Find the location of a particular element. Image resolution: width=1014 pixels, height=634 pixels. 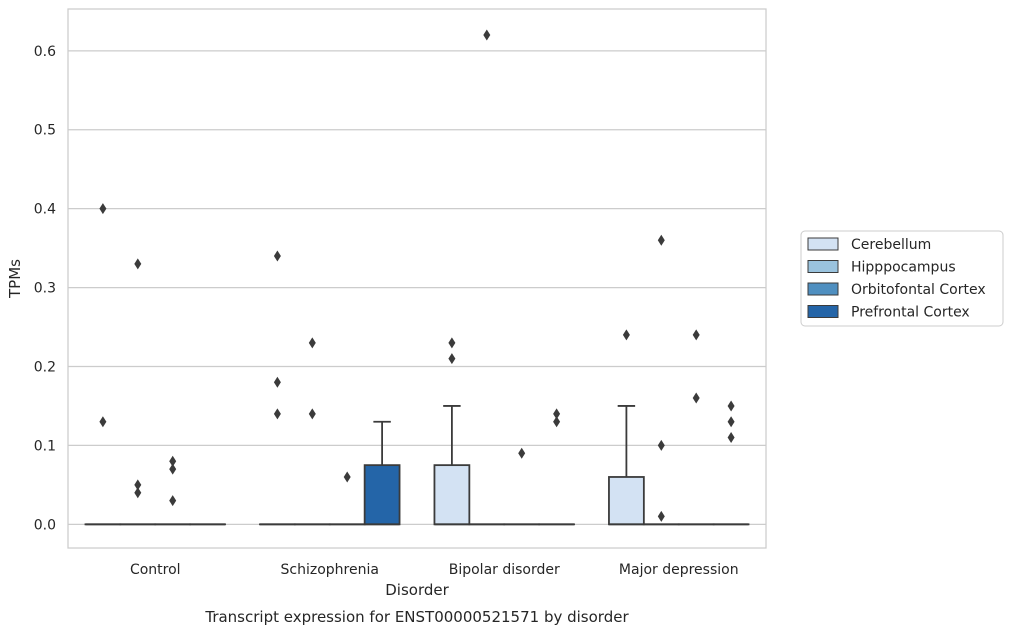

legend-label: Hipppocampus is located at coordinates (903, 268).